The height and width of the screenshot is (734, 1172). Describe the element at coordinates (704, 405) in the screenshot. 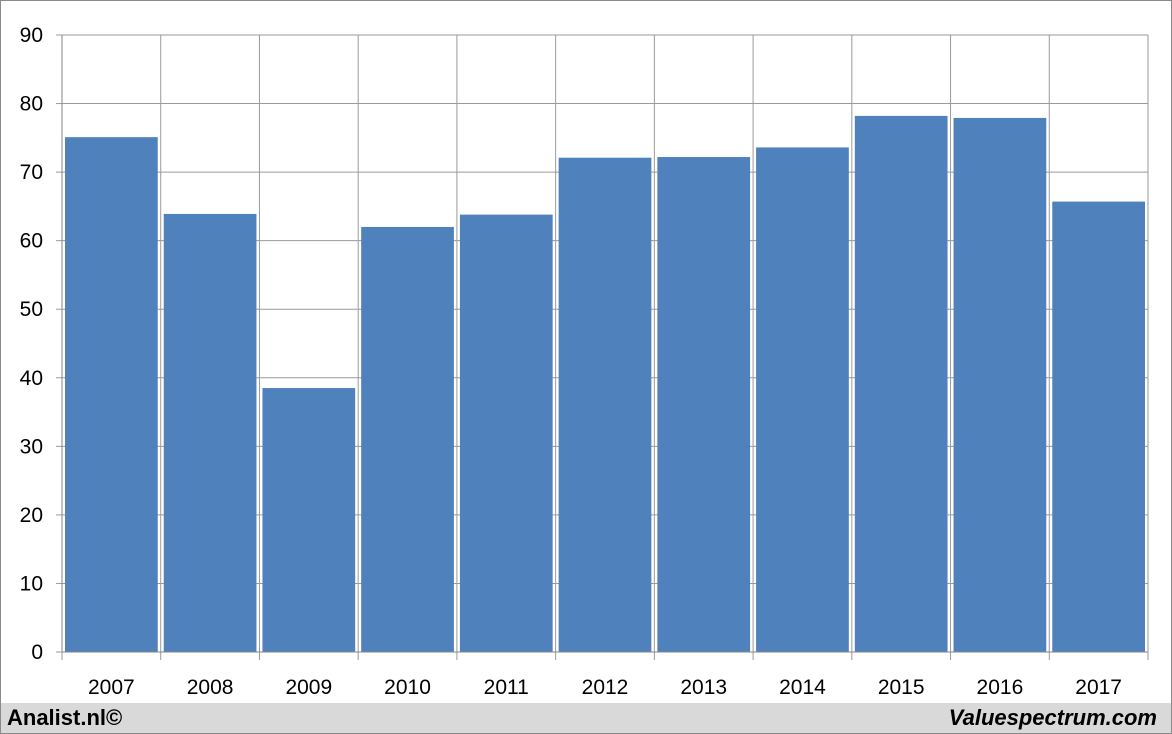

I see `bar-2013` at that location.